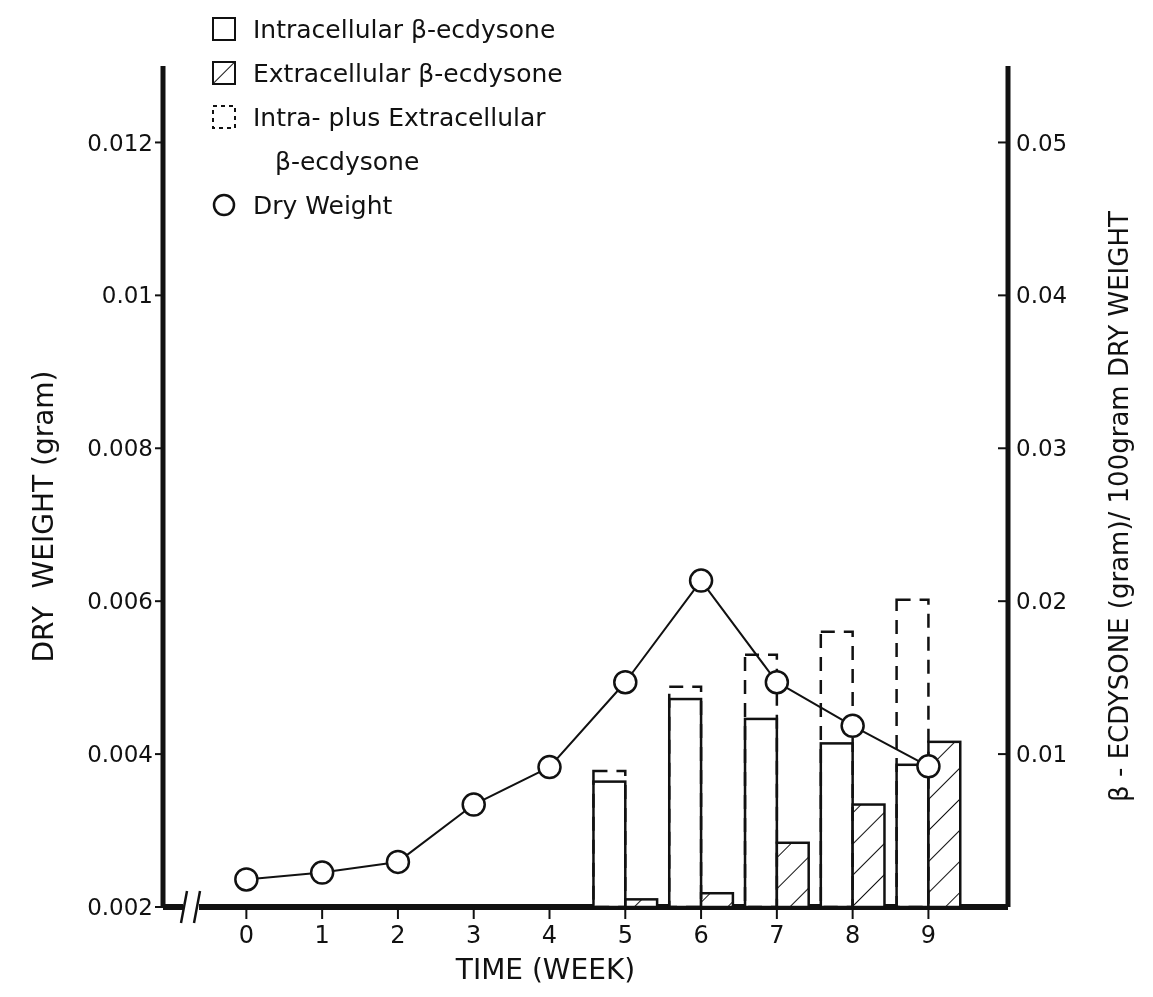 This screenshot has height=997, width=1153. I want to click on x-tick-label: 4, so click(549, 935).